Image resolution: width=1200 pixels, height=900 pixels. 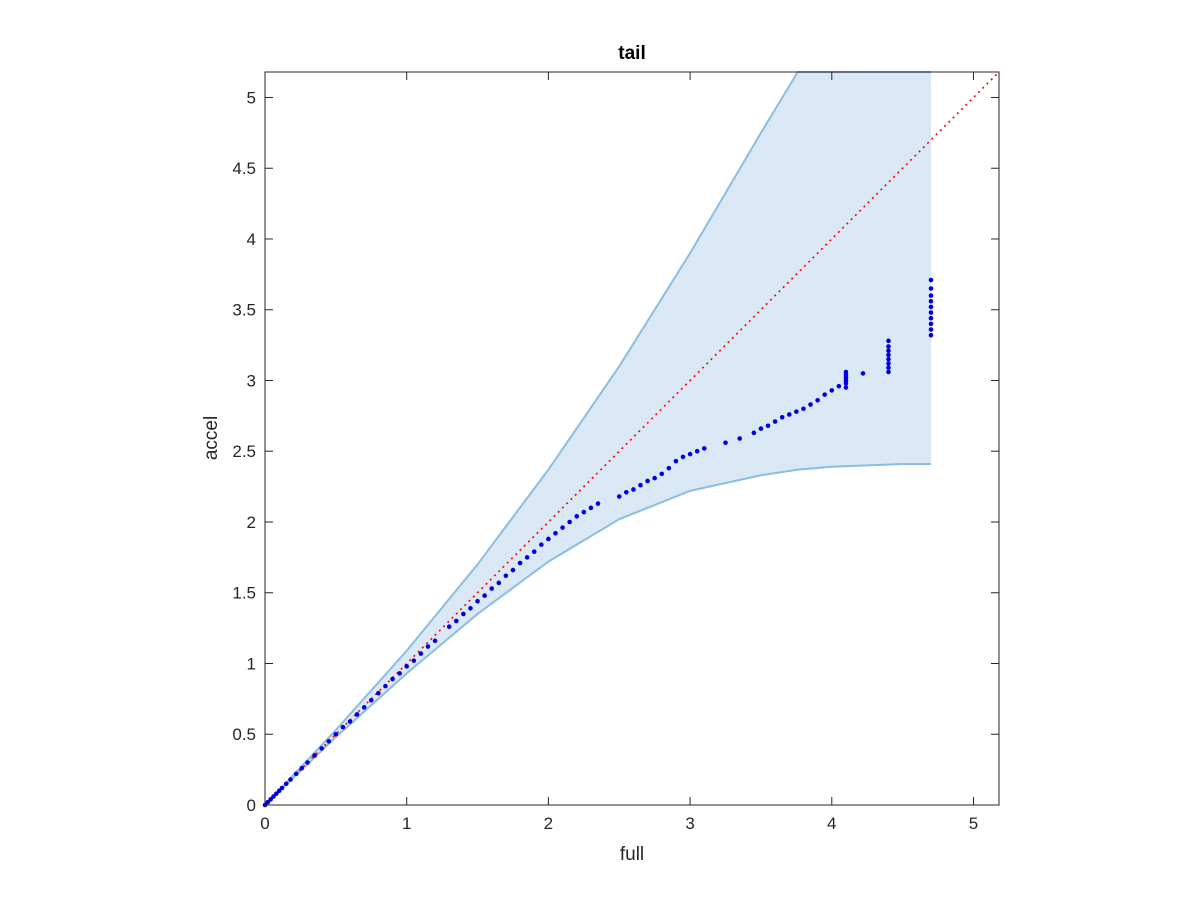 What do you see at coordinates (251, 97) in the screenshot?
I see `y-tick-label: 5` at bounding box center [251, 97].